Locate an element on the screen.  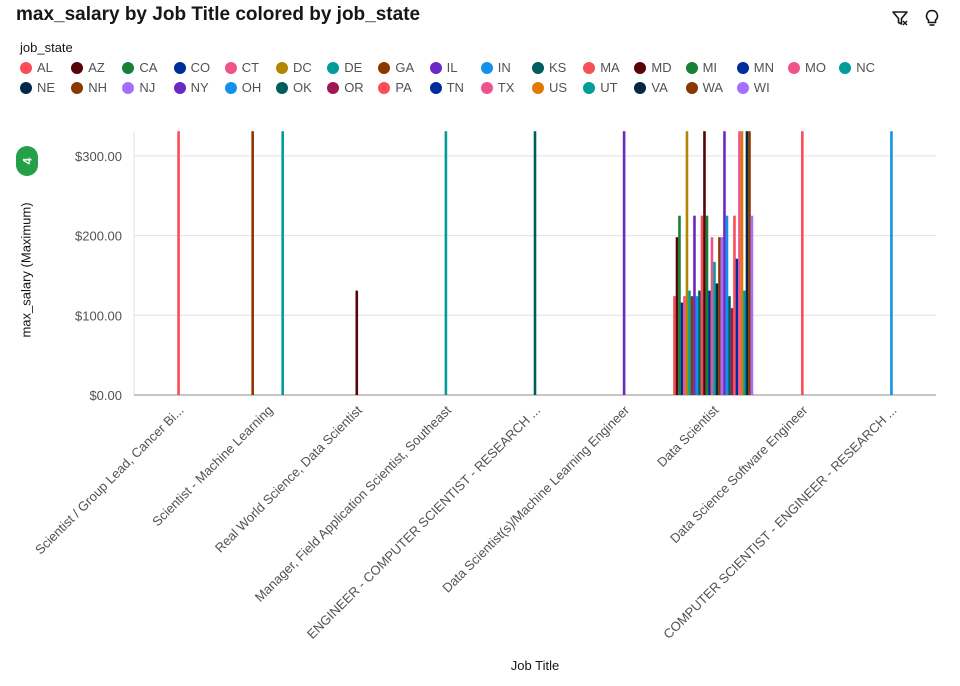
legend-item-ks: KS is located at coordinates (549, 67).